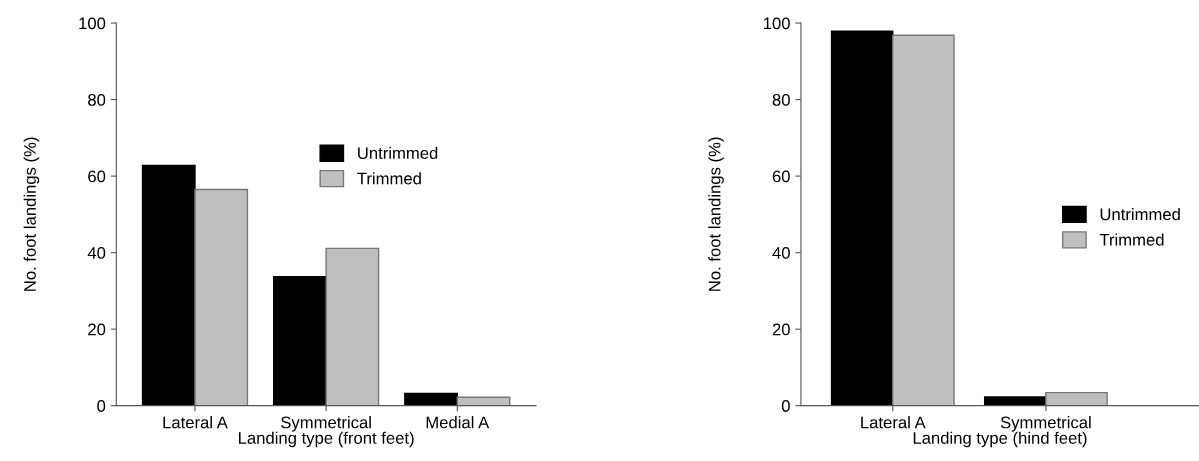 Image resolution: width=1199 pixels, height=461 pixels. Describe the element at coordinates (458, 422) in the screenshot. I see `x-tick-label: Medial A` at that location.